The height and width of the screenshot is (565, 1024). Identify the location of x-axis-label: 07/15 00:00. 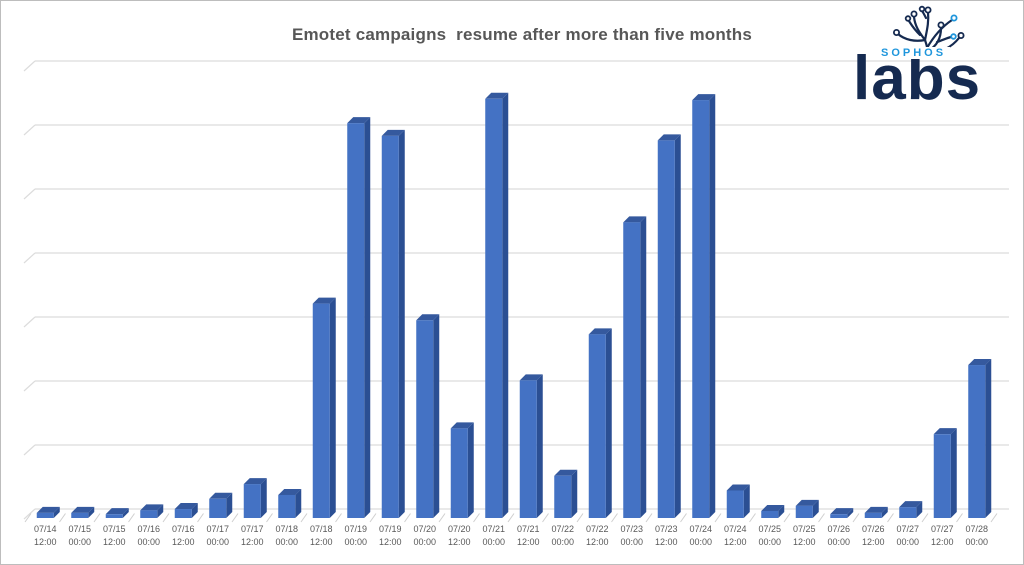
(80, 535).